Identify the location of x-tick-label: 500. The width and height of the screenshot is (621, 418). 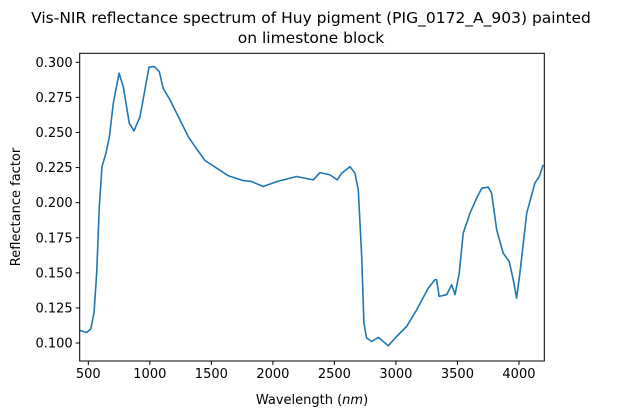
(88, 374).